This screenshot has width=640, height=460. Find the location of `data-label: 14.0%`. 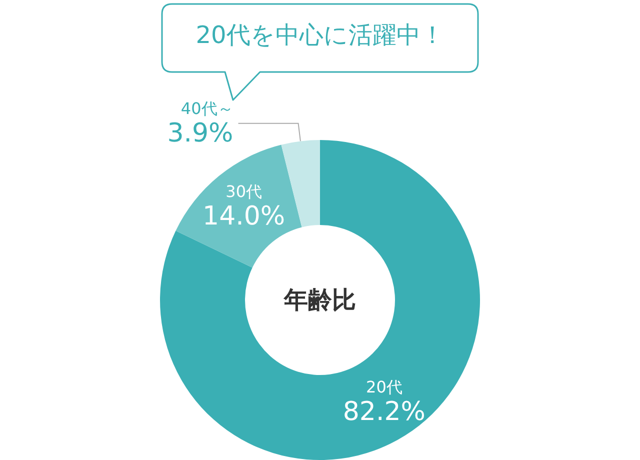

data-label: 14.0% is located at coordinates (244, 217).